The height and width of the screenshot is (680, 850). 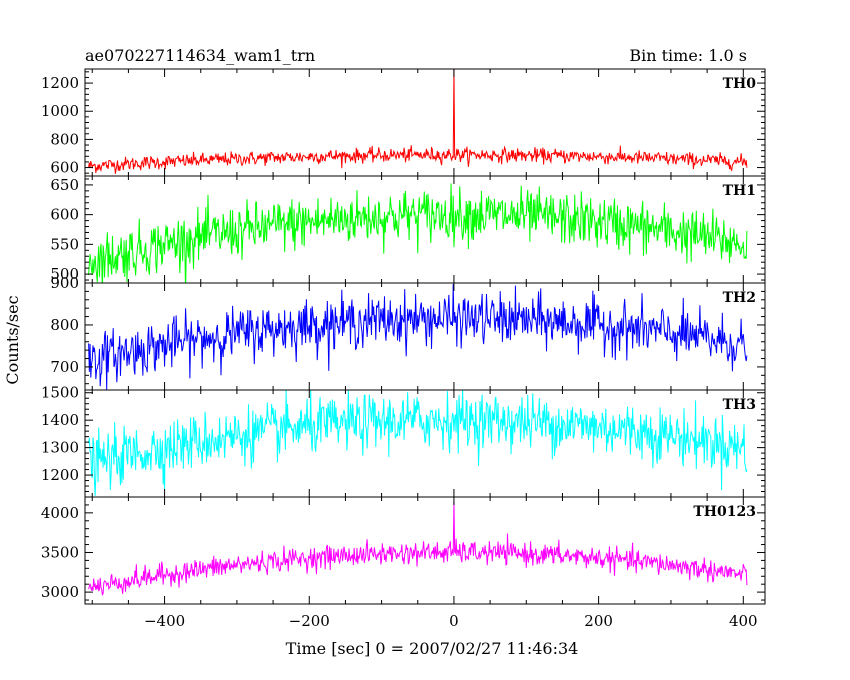 I want to click on series-th2, so click(x=418, y=337).